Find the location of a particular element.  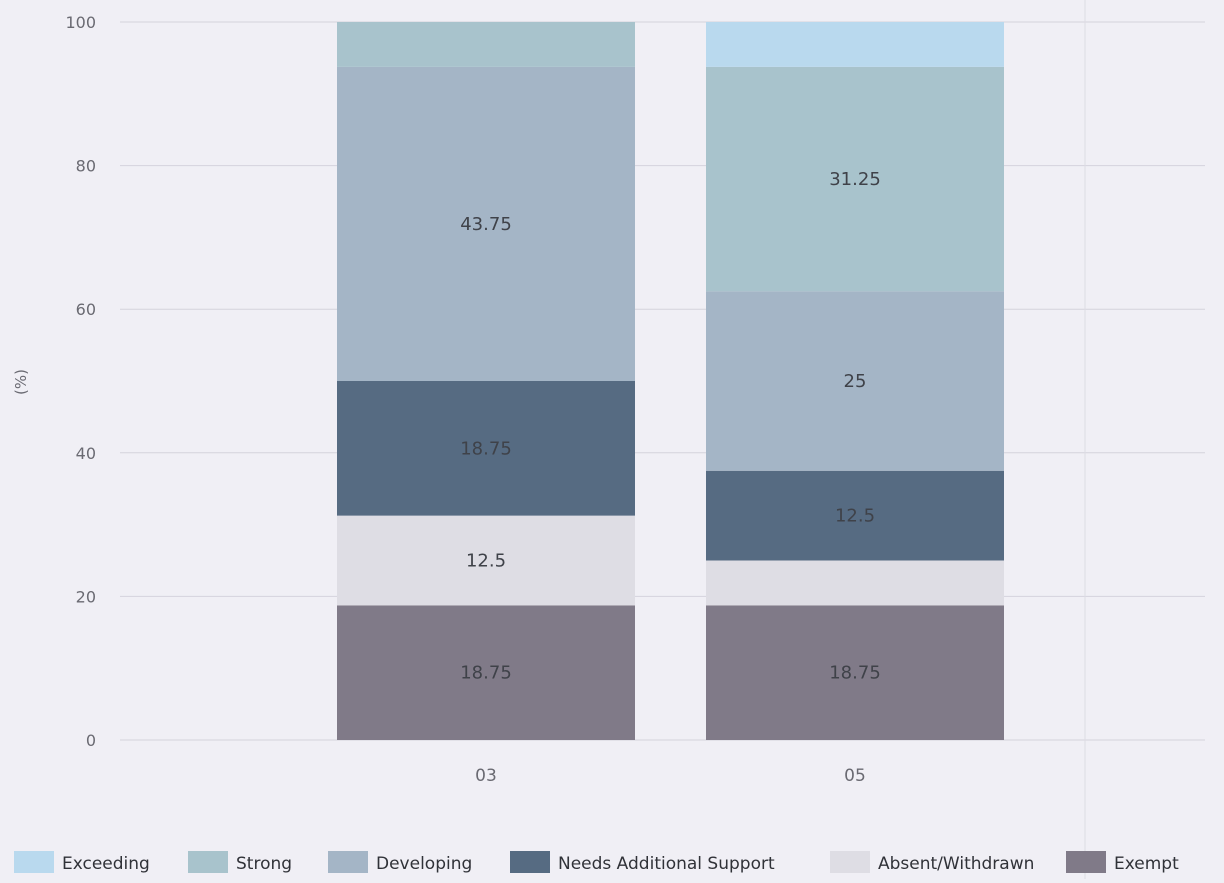

y-tick-label: 40 is located at coordinates (86, 453).